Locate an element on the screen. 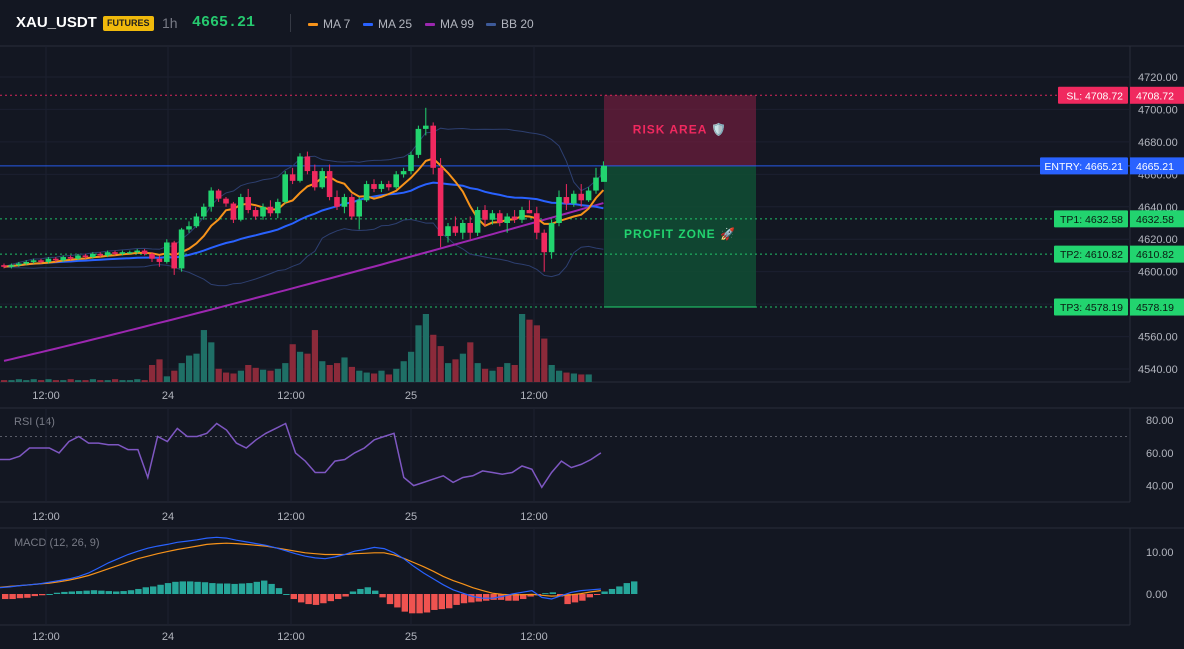  ma25-line is located at coordinates (303, 224).